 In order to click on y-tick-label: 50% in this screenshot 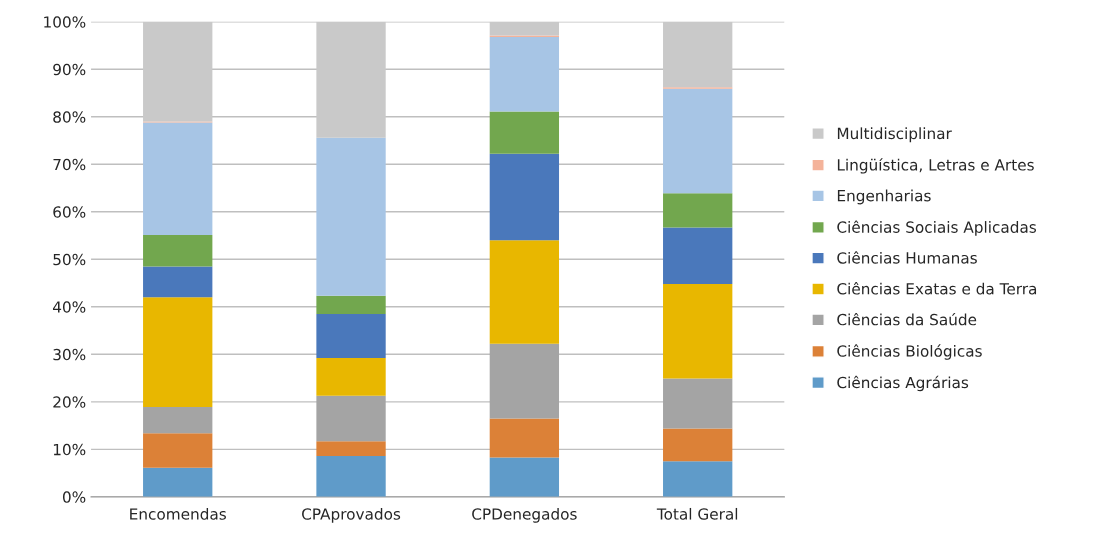, I will do `click(69, 259)`.